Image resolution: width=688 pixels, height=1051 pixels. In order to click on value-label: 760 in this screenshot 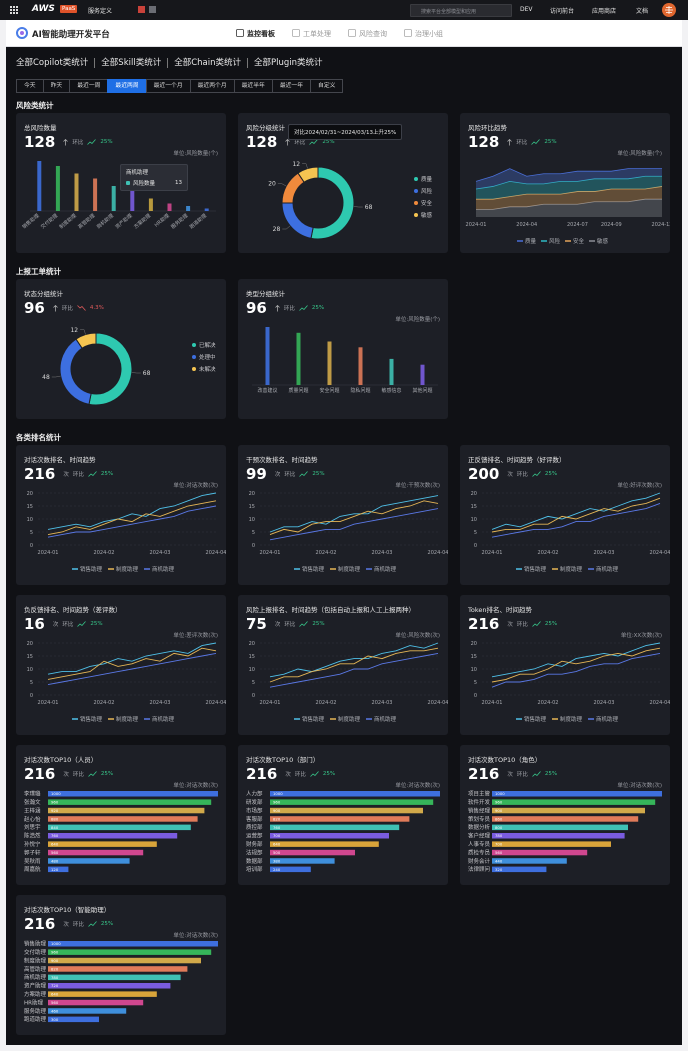, I will do `click(277, 827)`.